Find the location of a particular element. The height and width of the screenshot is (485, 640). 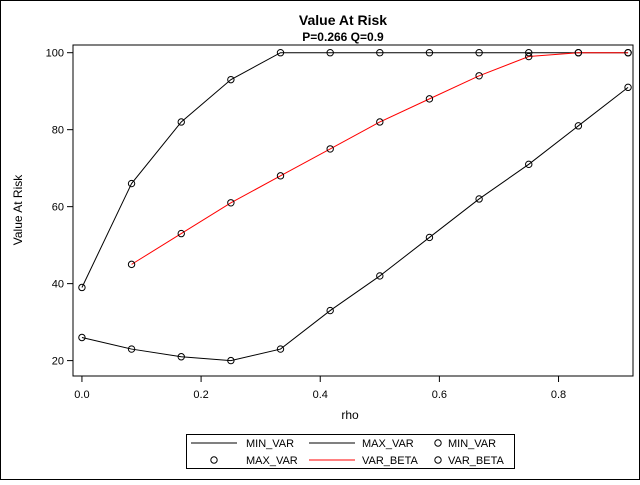

y-tick-label: 80 is located at coordinates (58, 131).